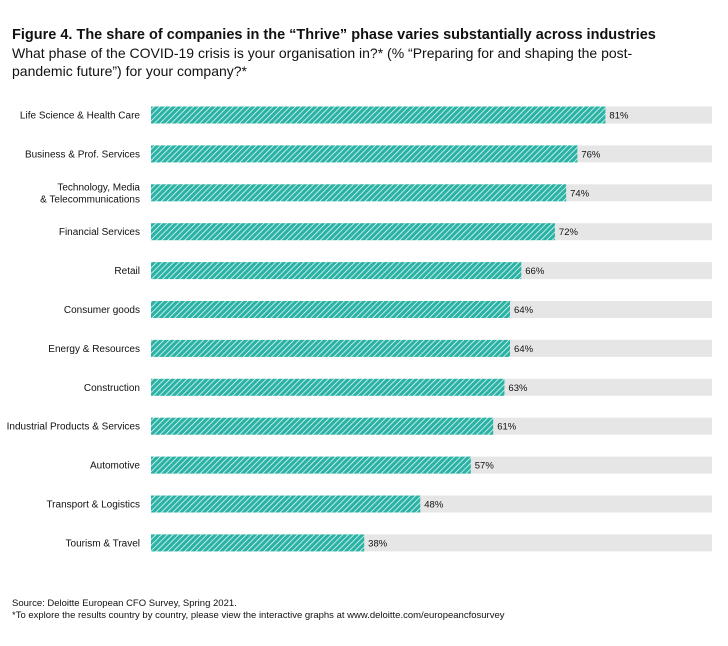  I want to click on category-label: Technology, Media & Telecommunications, so click(90, 193).